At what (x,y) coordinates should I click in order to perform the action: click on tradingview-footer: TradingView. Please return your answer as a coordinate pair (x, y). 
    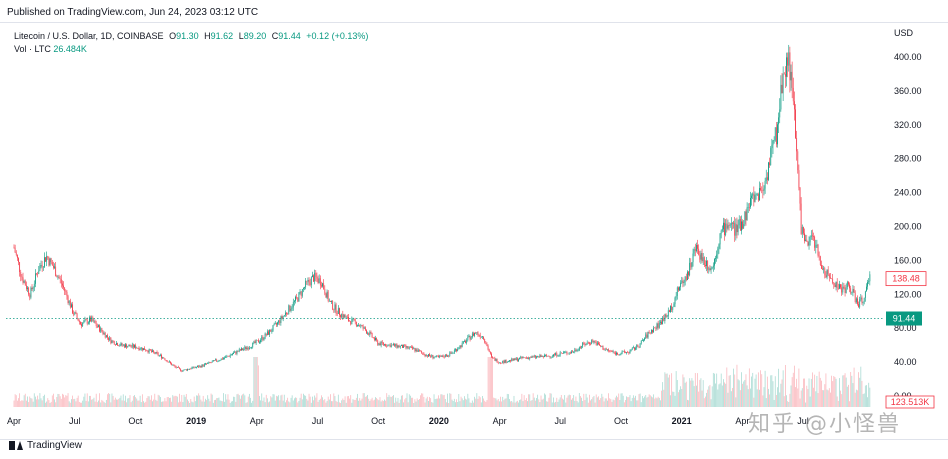
    Looking at the image, I should click on (45, 445).